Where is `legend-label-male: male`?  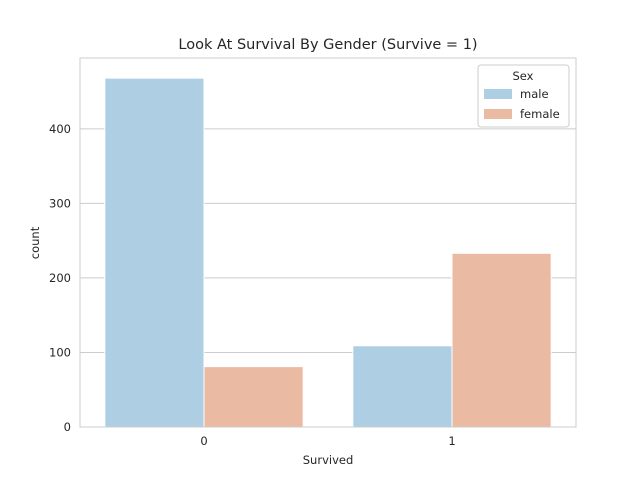
legend-label-male: male is located at coordinates (534, 94).